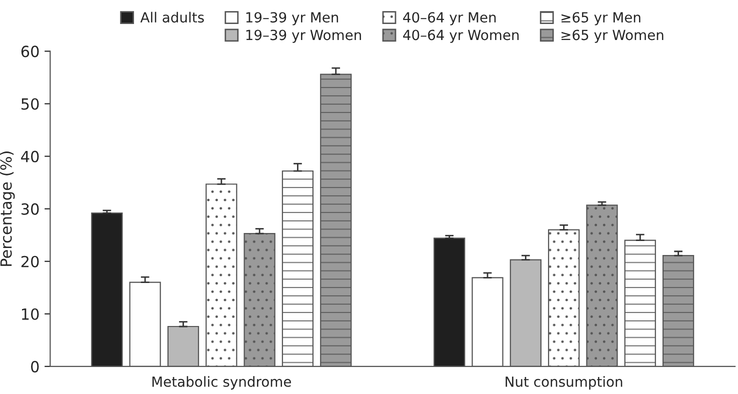  Describe the element at coordinates (35, 366) in the screenshot. I see `y-tick-label: 0` at that location.